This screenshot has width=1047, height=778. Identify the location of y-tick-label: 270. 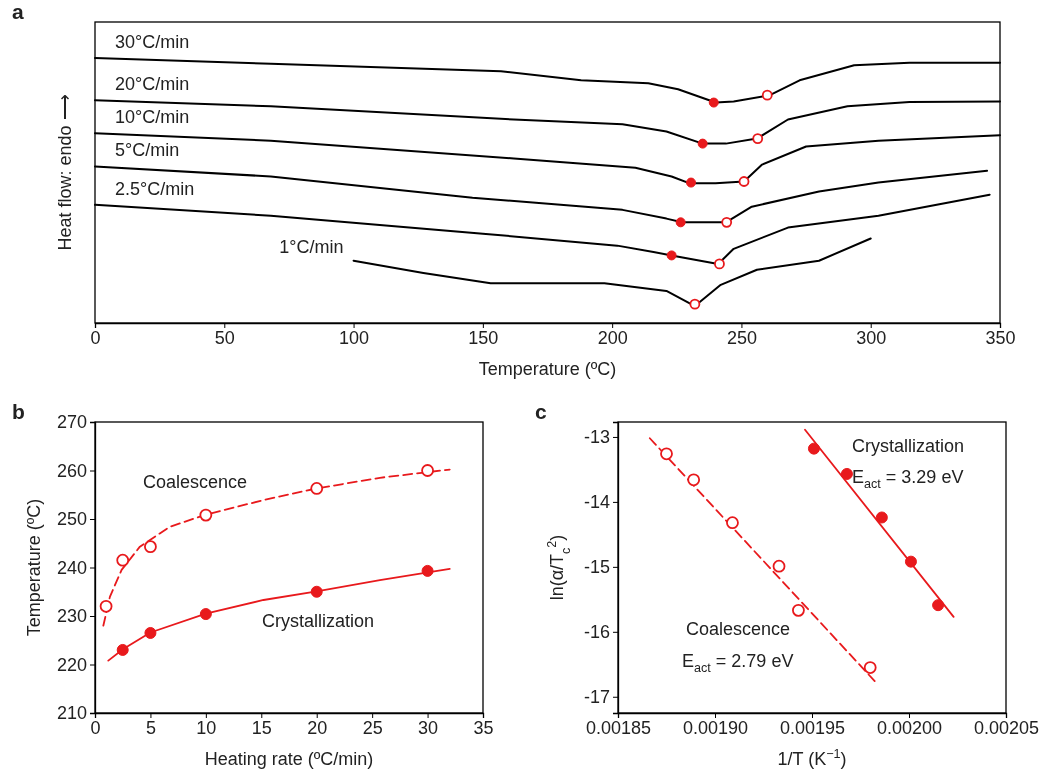
(71, 422).